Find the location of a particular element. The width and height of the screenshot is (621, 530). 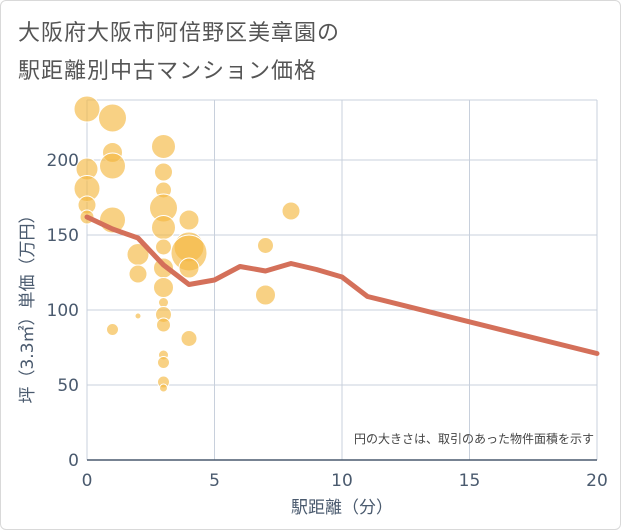

y-tick-label: 100 is located at coordinates (63, 311).